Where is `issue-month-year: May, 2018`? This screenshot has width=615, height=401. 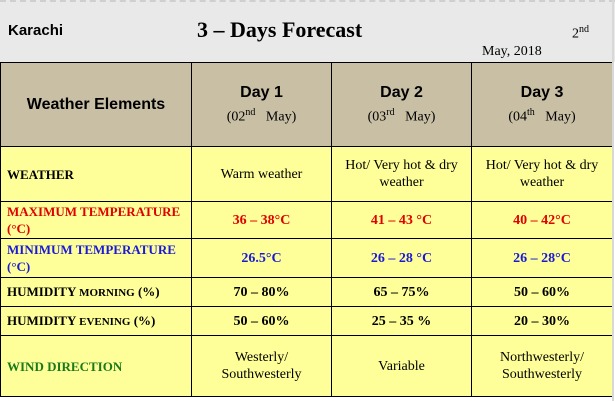
issue-month-year: May, 2018 is located at coordinates (512, 51).